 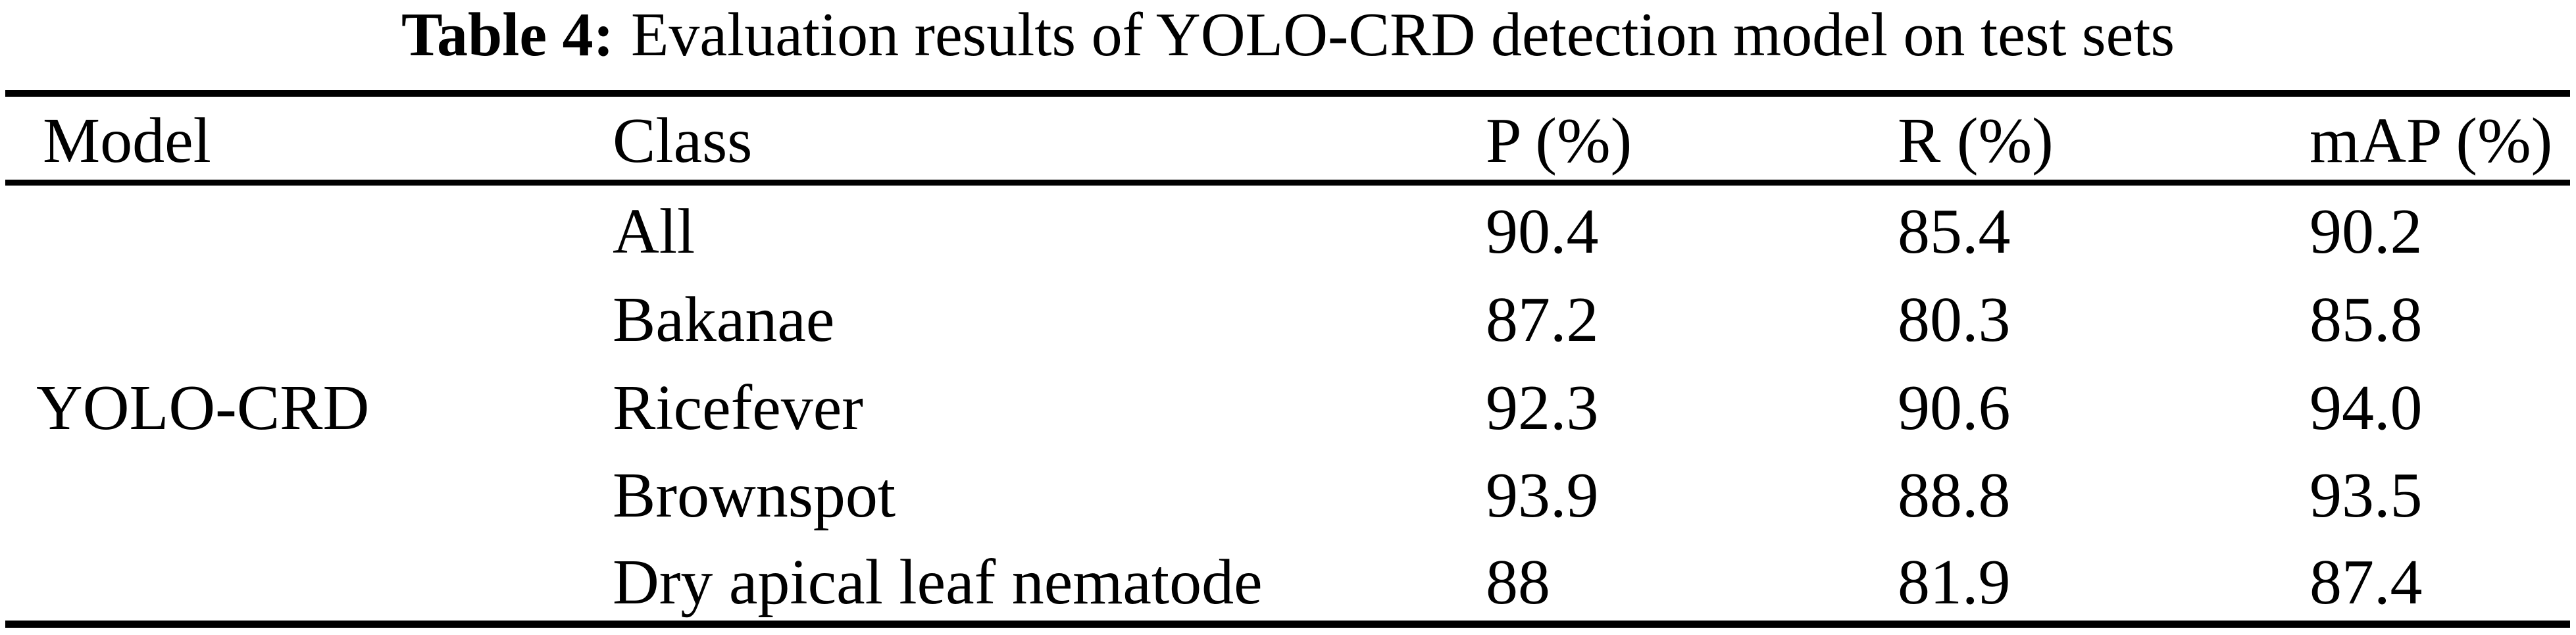 I want to click on table-caption-label: Table 4:, so click(x=508, y=35).